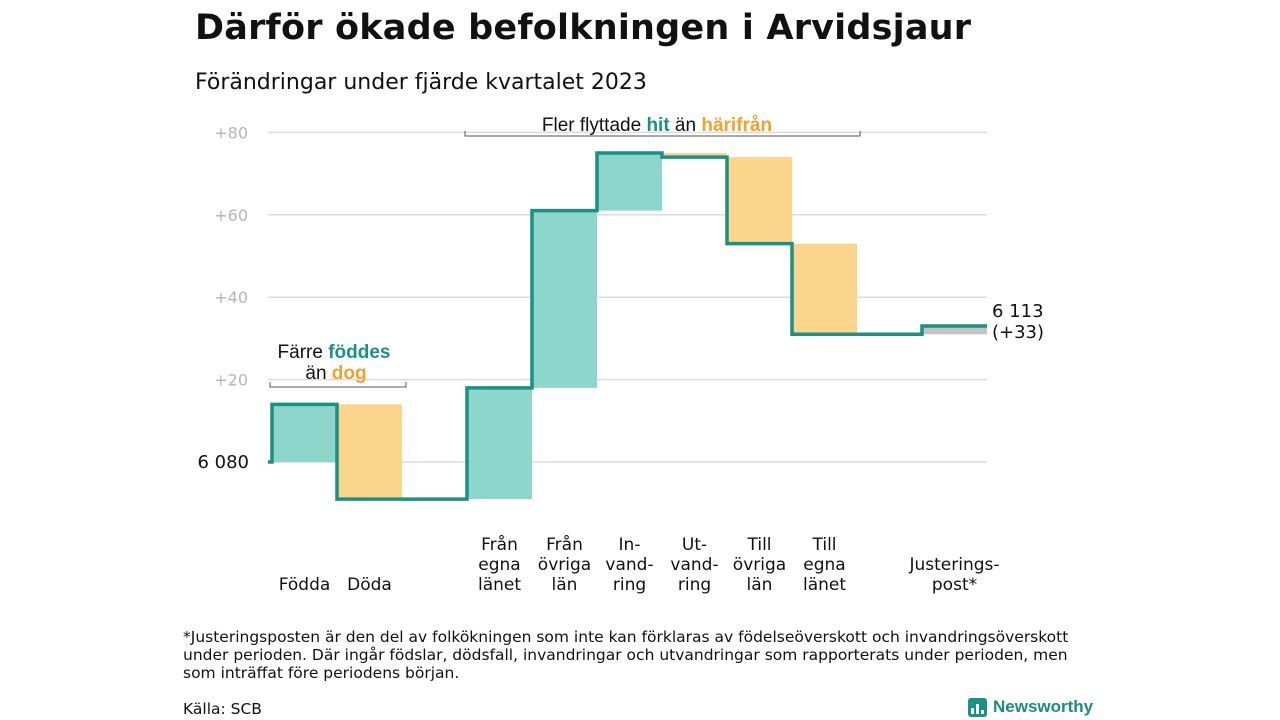  What do you see at coordinates (349, 373) in the screenshot?
I see `deaths-annotation-highlight: dog` at bounding box center [349, 373].